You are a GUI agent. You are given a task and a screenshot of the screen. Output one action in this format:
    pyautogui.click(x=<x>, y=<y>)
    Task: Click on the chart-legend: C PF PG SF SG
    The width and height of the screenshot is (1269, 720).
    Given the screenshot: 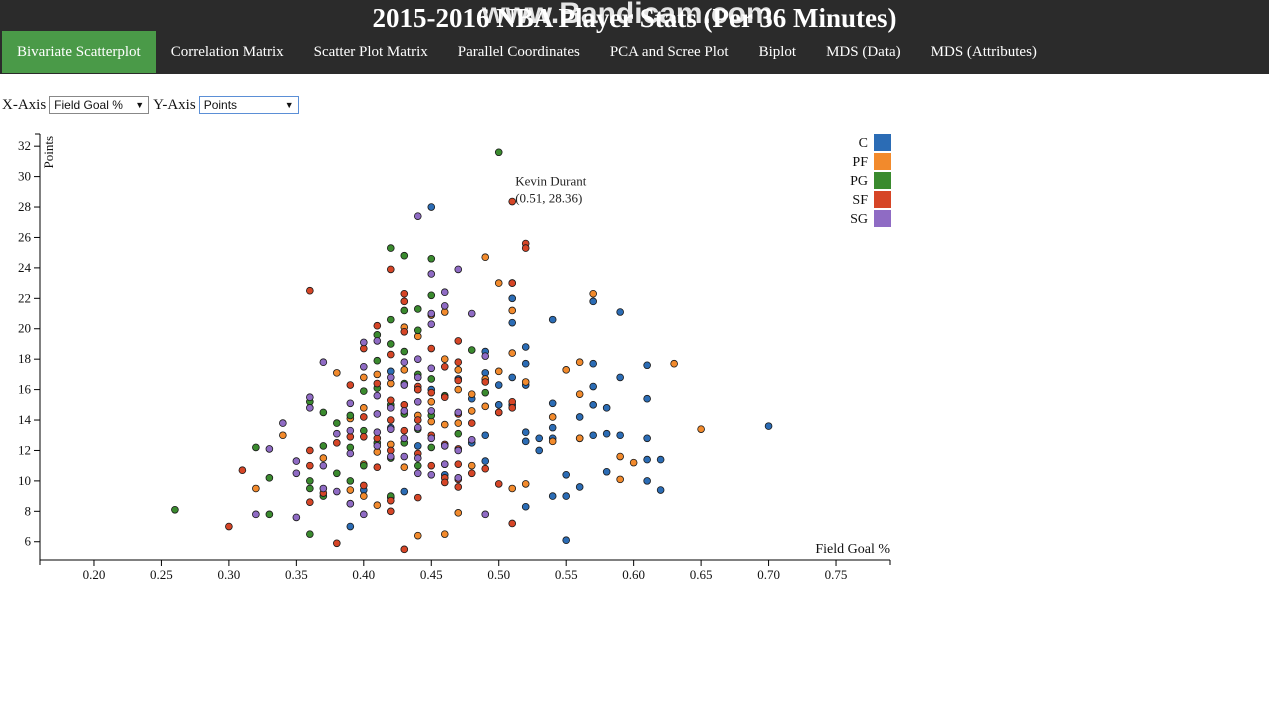 What is the action you would take?
    pyautogui.click(x=870, y=180)
    